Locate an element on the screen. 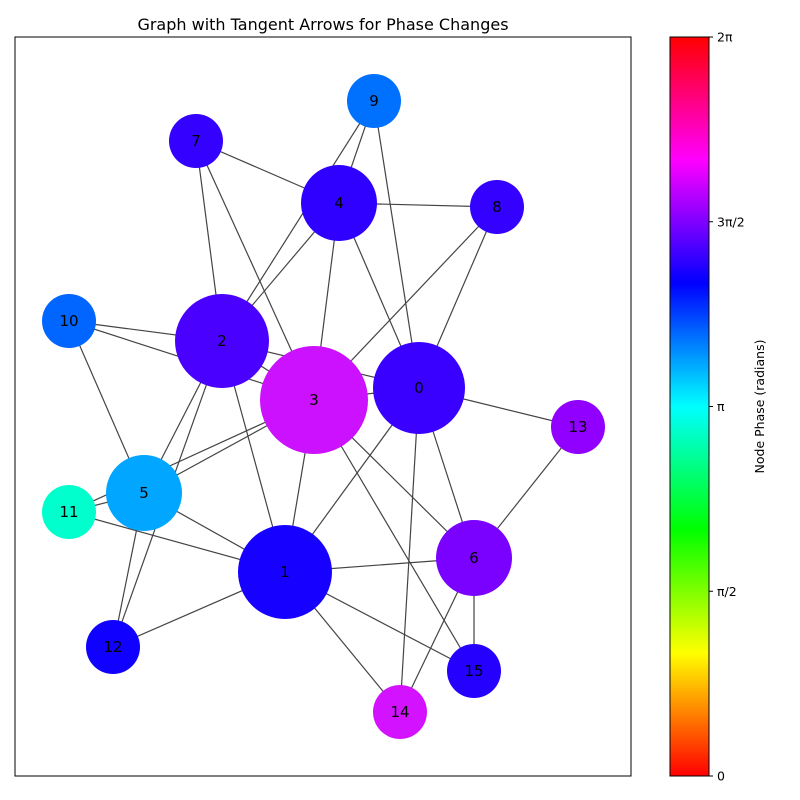 Image resolution: width=800 pixels, height=800 pixels. node-label-9: 9 is located at coordinates (374, 101).